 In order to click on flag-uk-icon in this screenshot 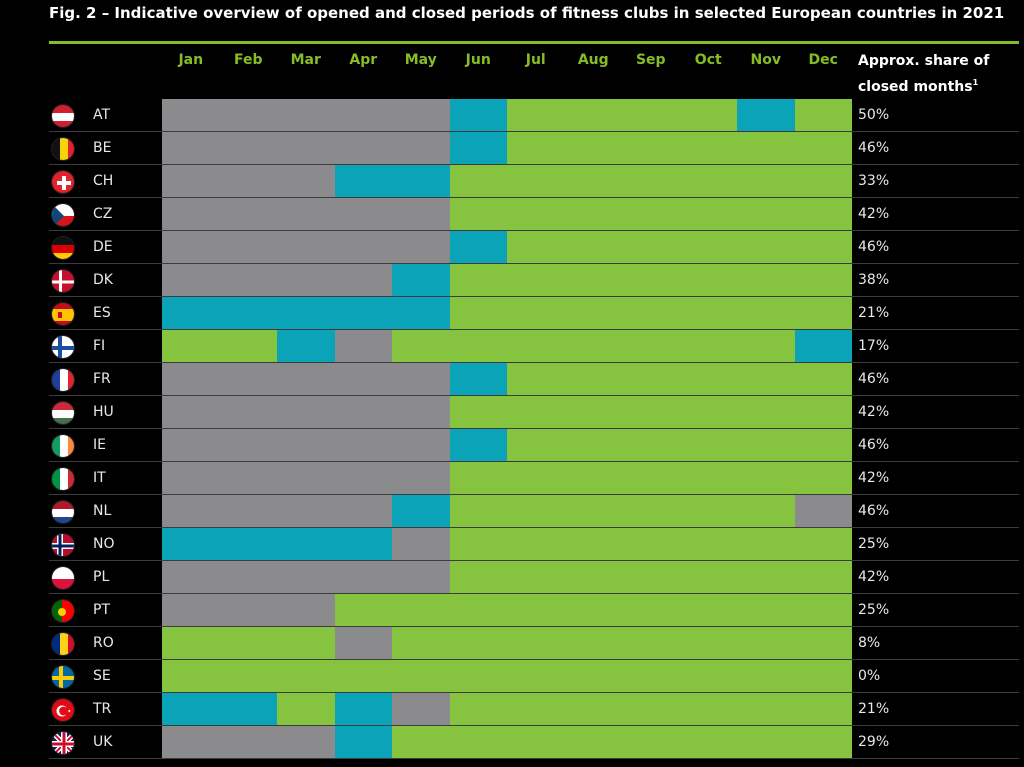, I will do `click(63, 743)`.